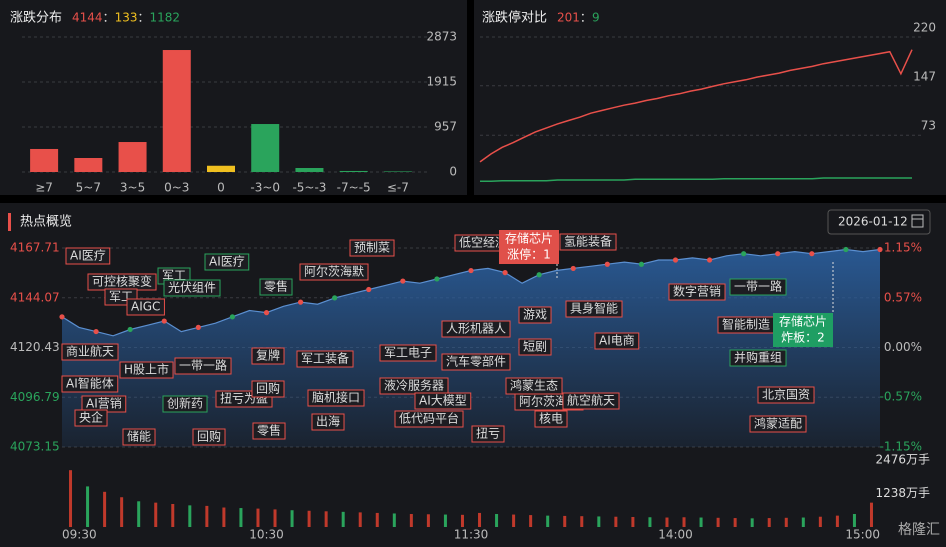  Describe the element at coordinates (778, 424) in the screenshot. I see `hot-tag: 鸿蒙适配` at that location.